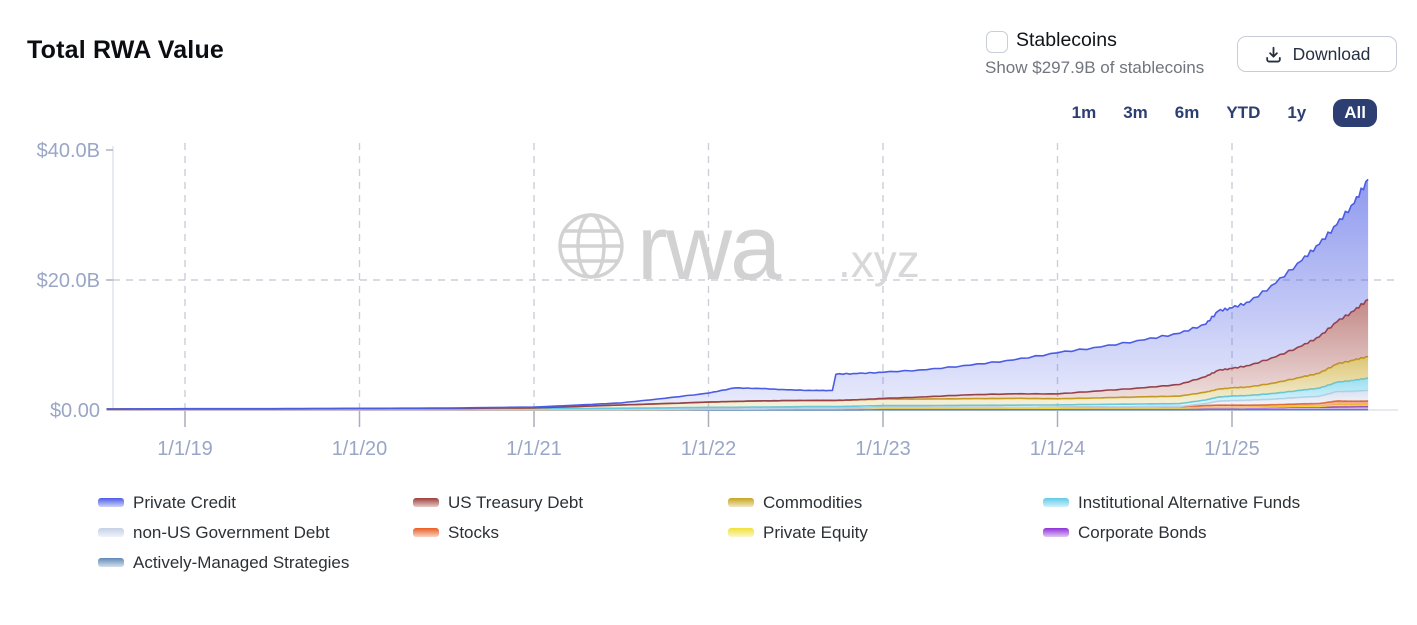 This screenshot has height=625, width=1417. What do you see at coordinates (1084, 112) in the screenshot?
I see `range-button-1m: 1m` at bounding box center [1084, 112].